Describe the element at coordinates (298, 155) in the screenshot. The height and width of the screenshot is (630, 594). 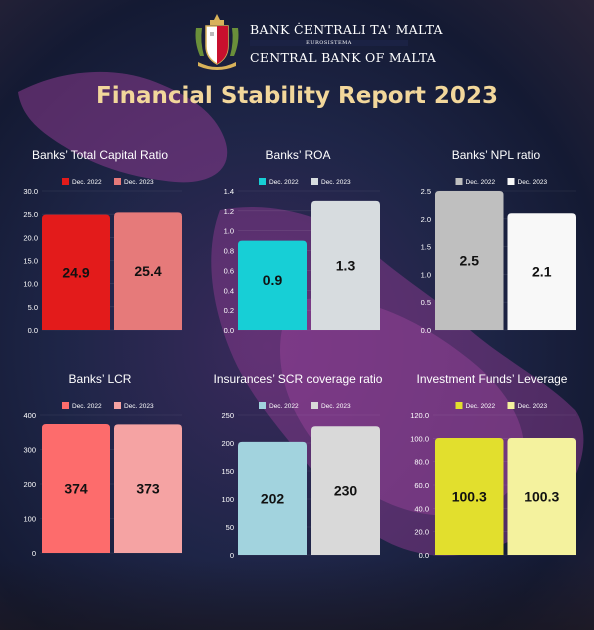
I see `chart-title: Banks’ ROA` at that location.